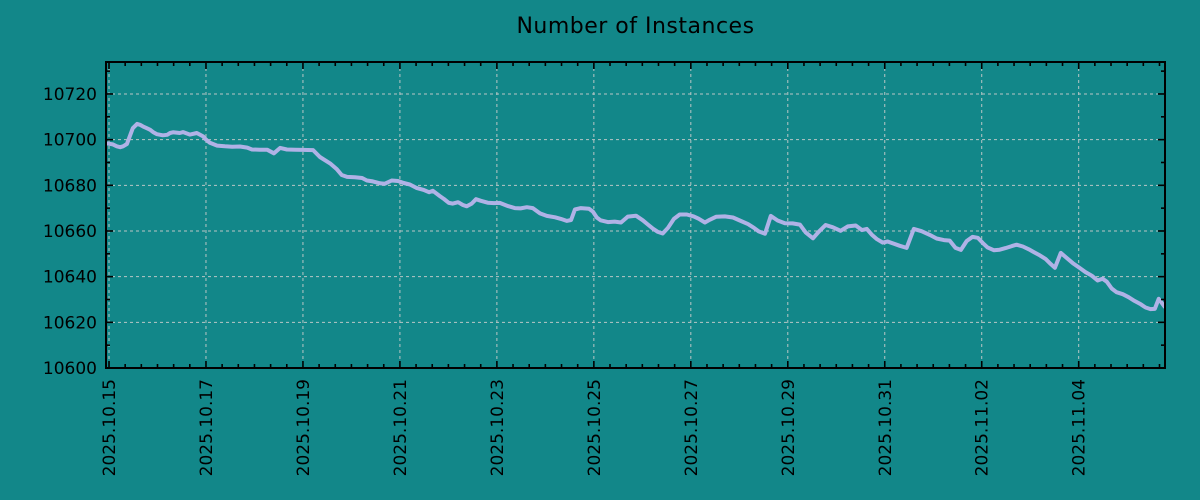 This screenshot has width=1200, height=500. What do you see at coordinates (70, 95) in the screenshot?
I see `y-tick-label: 10720` at bounding box center [70, 95].